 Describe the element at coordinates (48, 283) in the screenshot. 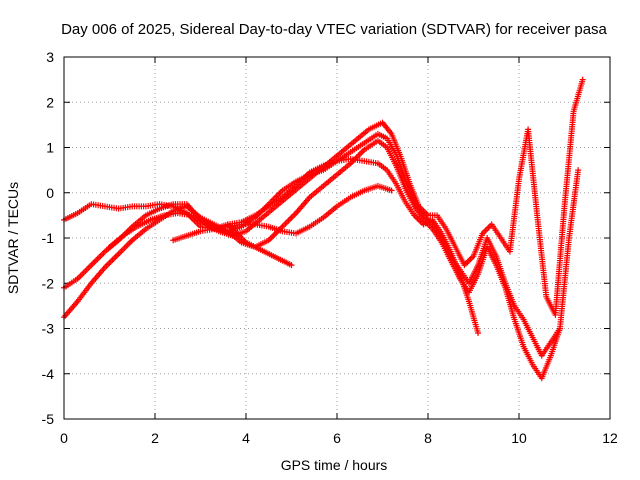

I see `y-tick-label: -2` at that location.